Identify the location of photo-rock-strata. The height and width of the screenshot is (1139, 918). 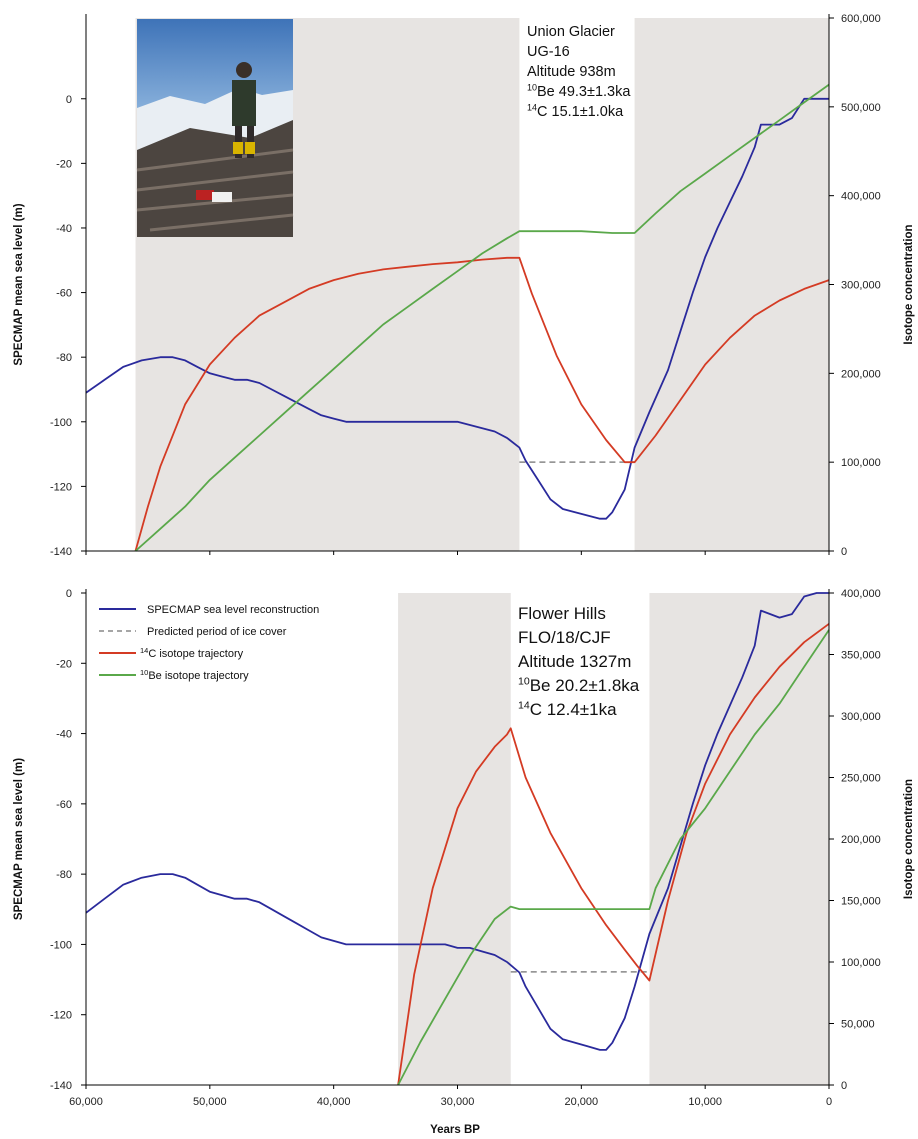
(215, 190).